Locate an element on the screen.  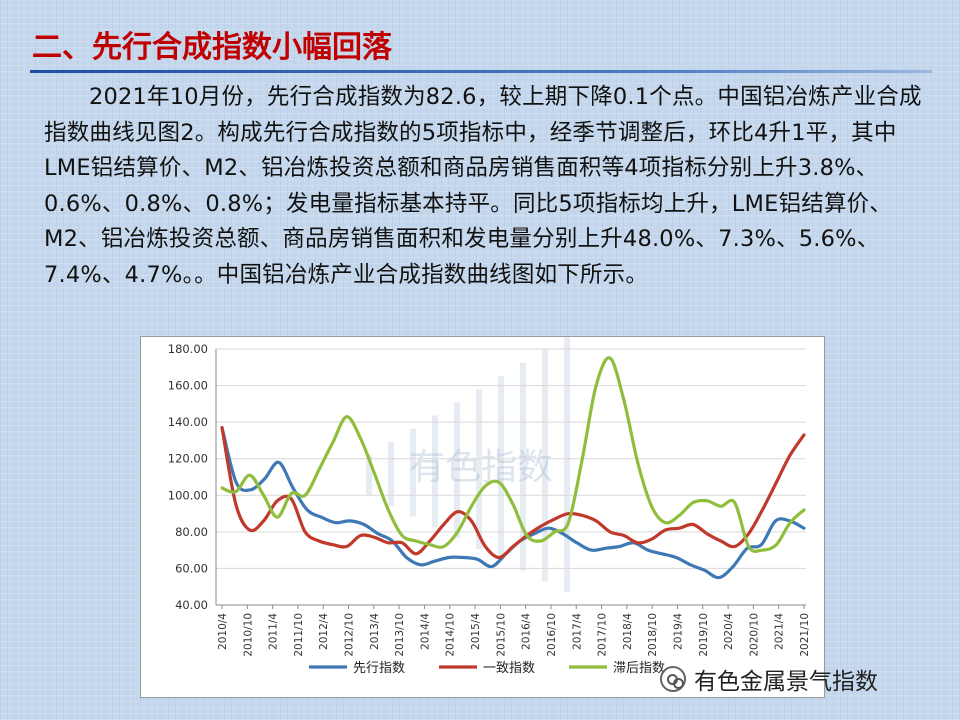
y-tick-label: 140.00 is located at coordinates (188, 422).